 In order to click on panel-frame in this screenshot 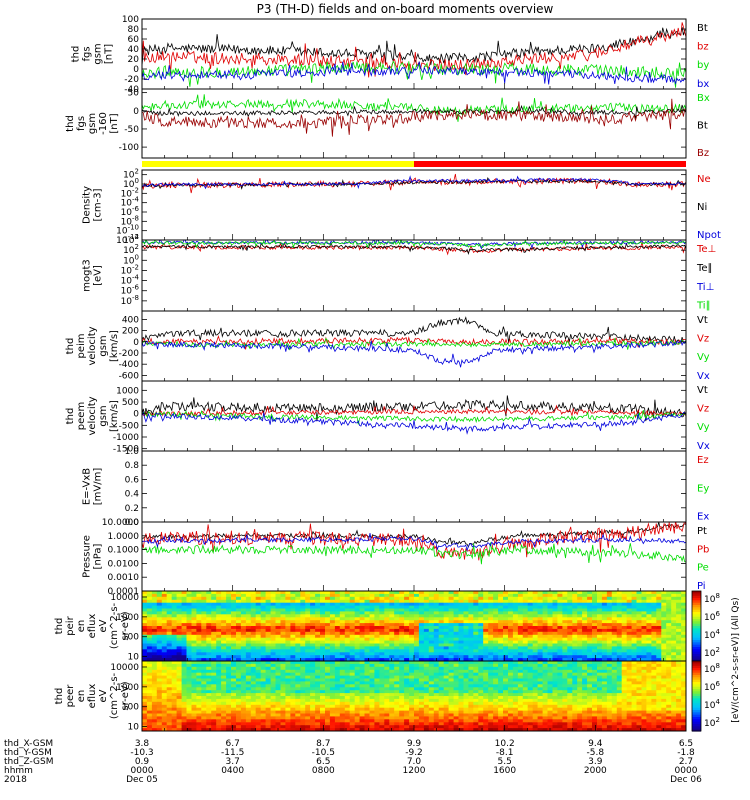, I will do `click(414, 416)`.